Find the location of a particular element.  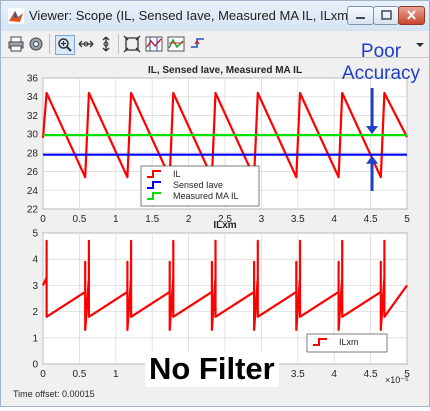

y-tick-label: 30 is located at coordinates (33, 135).